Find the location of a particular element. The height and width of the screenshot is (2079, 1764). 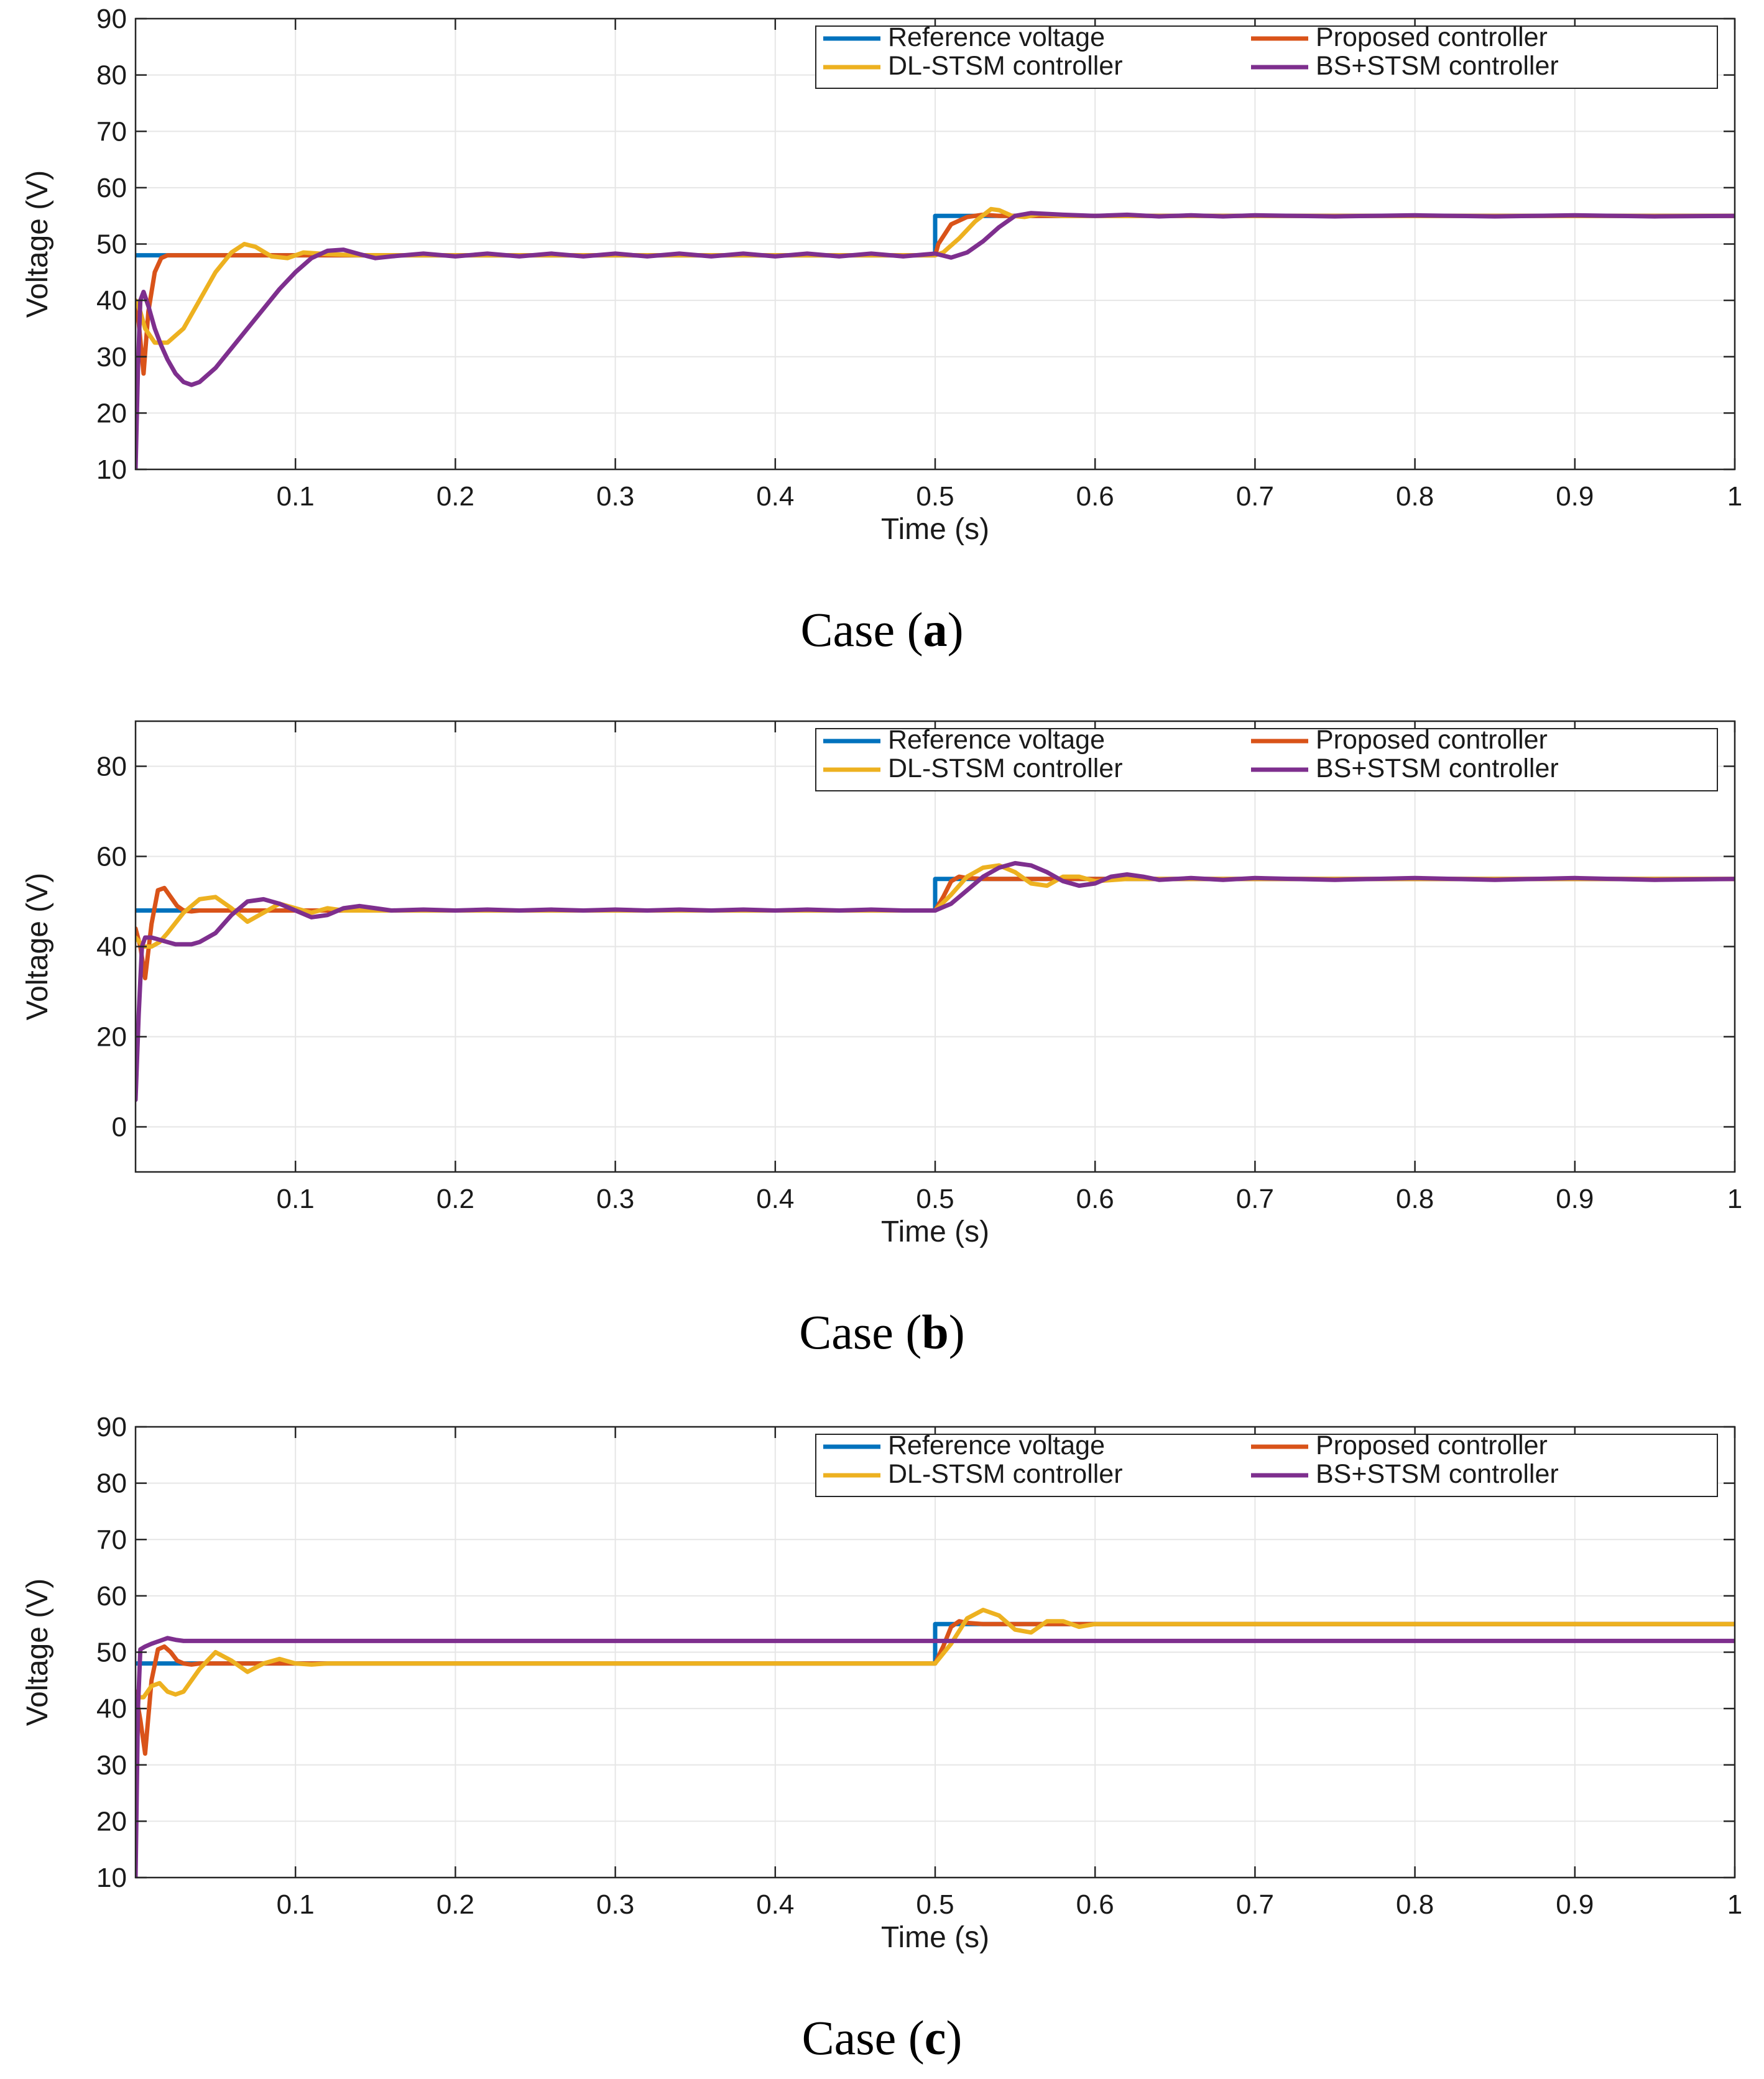

legend-item-proposed-controller: Proposed controller is located at coordinates (1399, 740).